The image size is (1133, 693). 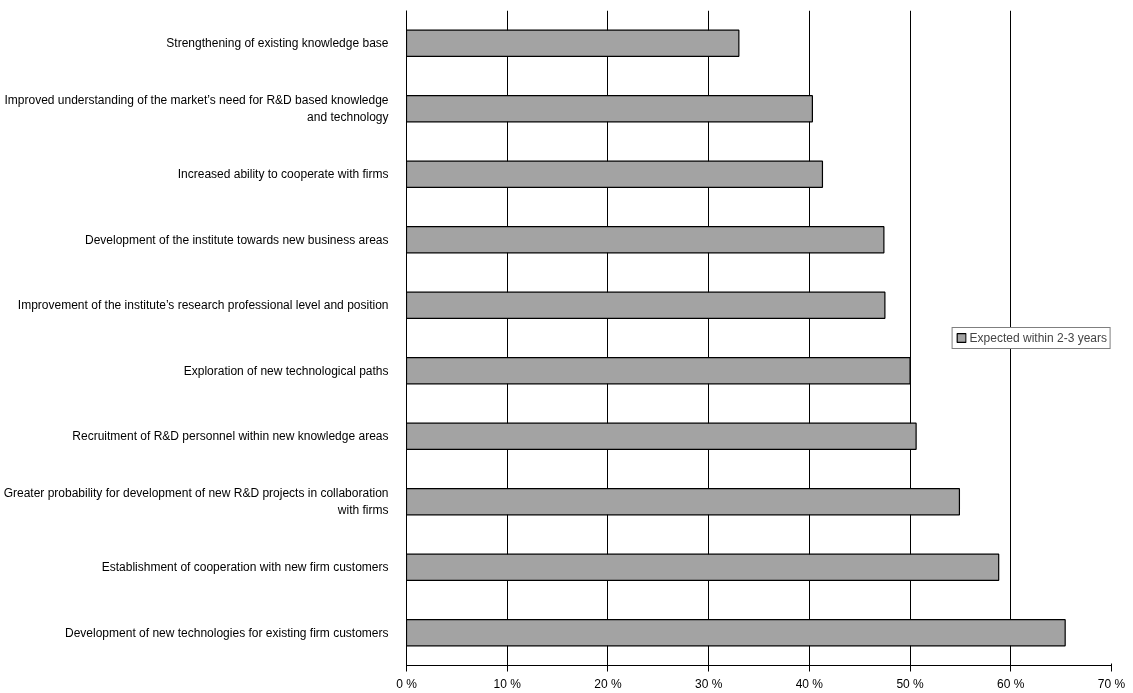 I want to click on y-tick-label: Recruitment of R&D personnel within new knowledge areas, so click(x=230, y=436).